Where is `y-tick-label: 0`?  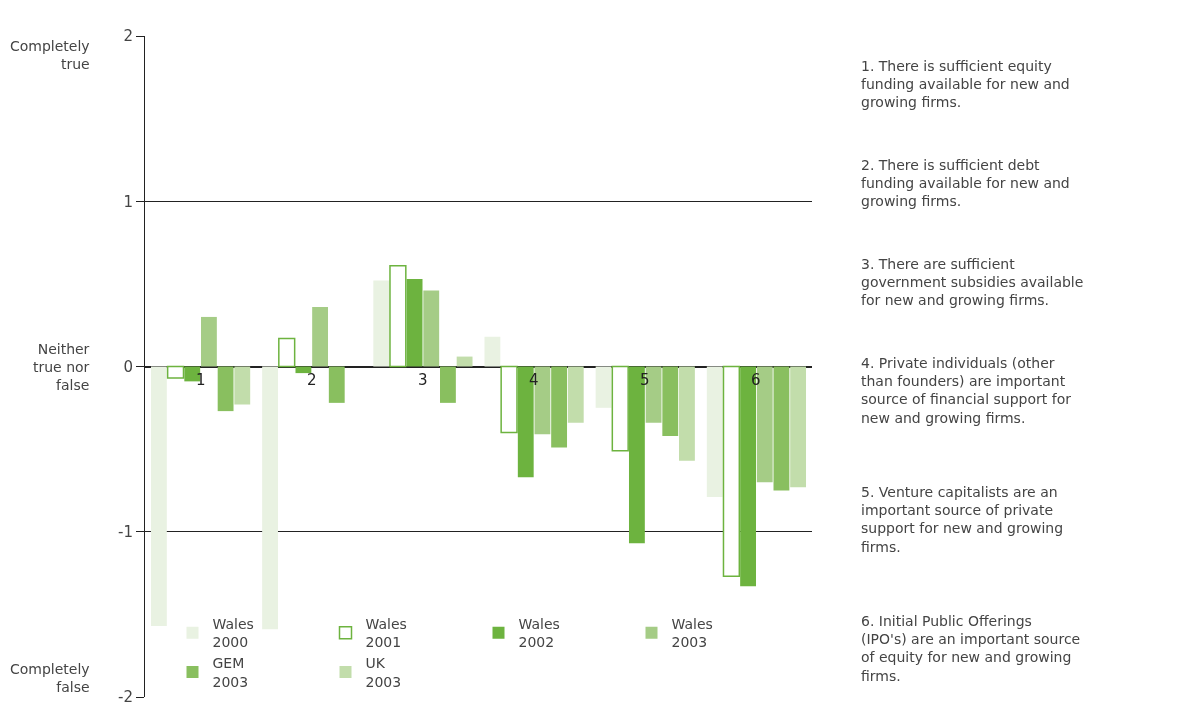 y-tick-label: 0 is located at coordinates (128, 366).